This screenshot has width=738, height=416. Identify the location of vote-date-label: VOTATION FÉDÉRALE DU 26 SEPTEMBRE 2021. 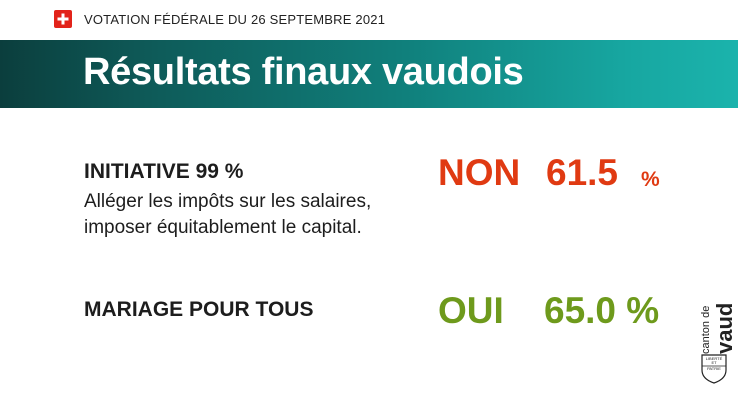
(235, 19).